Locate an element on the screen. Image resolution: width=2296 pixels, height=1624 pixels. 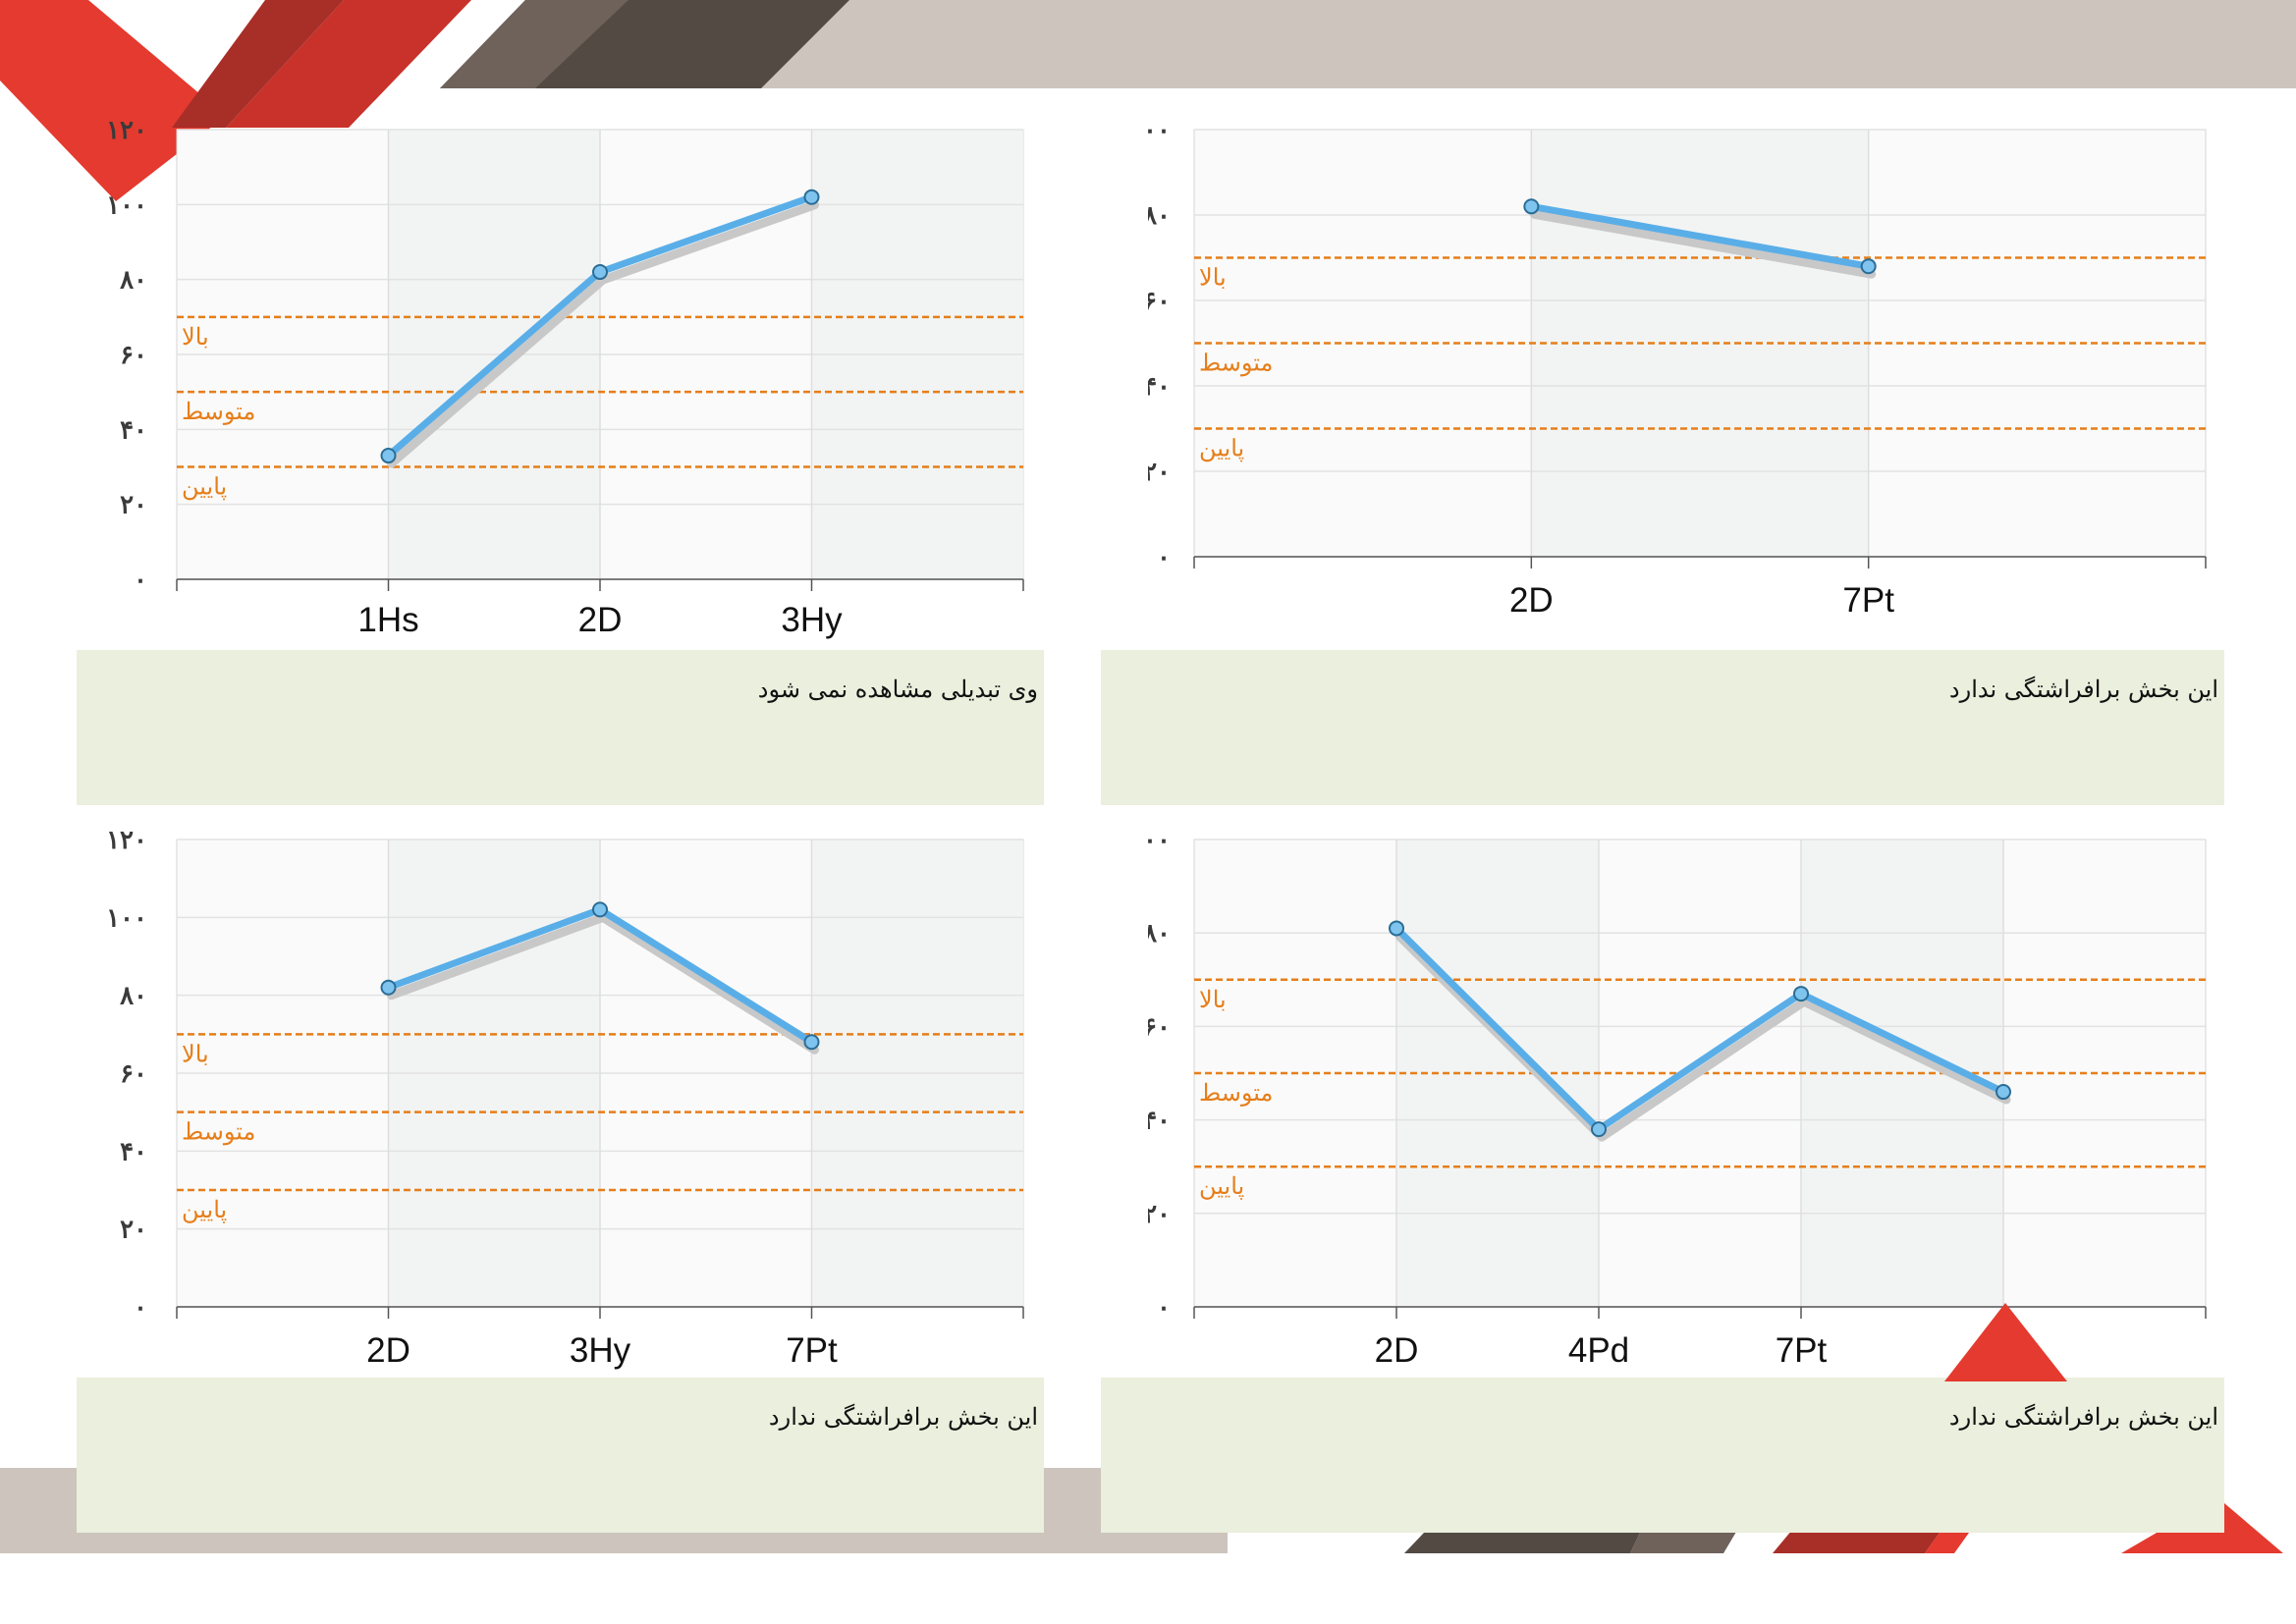
chart-bottom-left: ۰ ۲۰ ۴۰ ۶۰ ۸۰ ۱۰۰ ۱۲۰ بالا متوسط پایین 2D 3Hy 7Pt is located at coordinates (565, 1098).